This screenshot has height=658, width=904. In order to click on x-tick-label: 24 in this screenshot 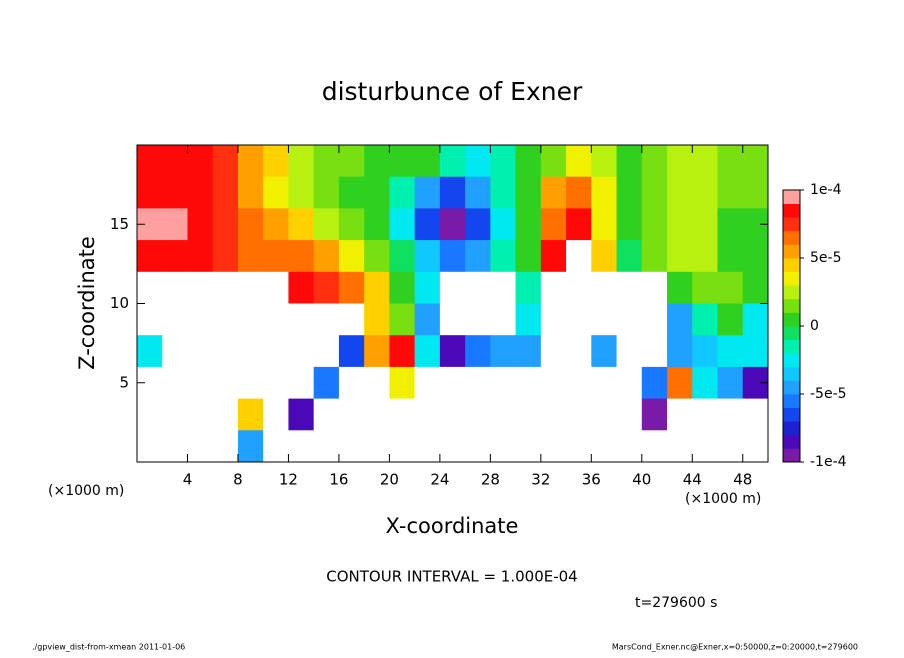, I will do `click(439, 480)`.